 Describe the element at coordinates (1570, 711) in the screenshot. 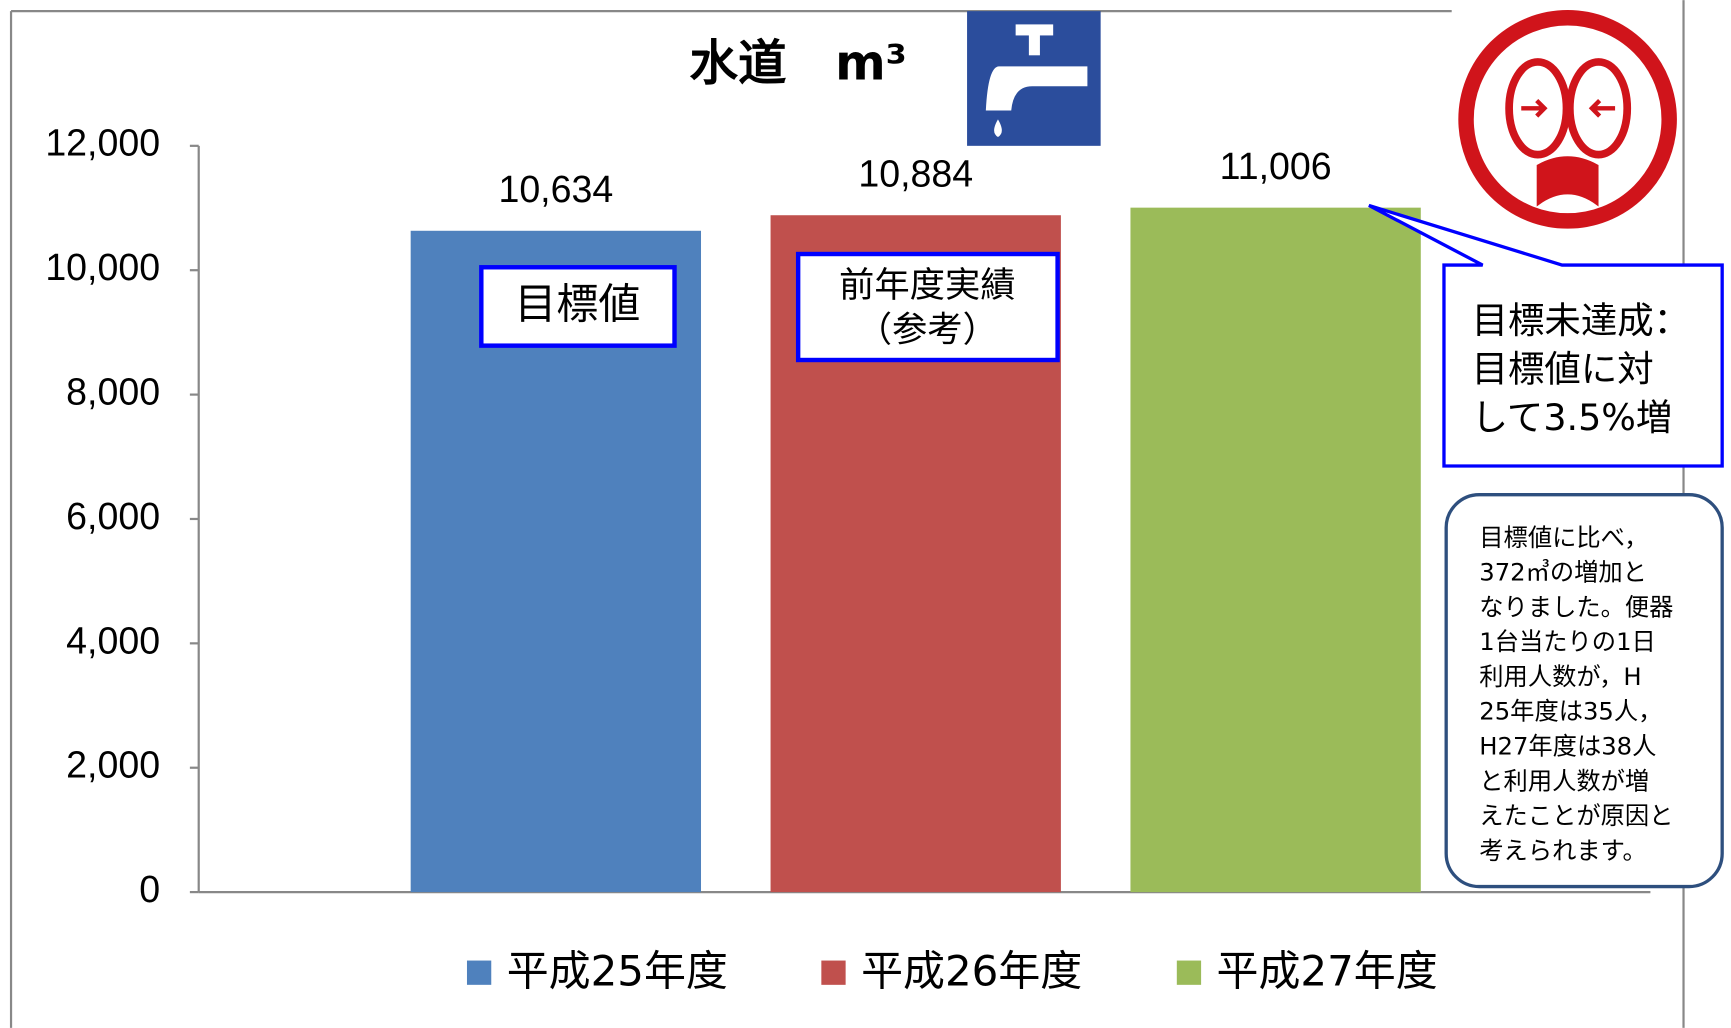

I see `annotation-text: 25年度は35人，` at that location.